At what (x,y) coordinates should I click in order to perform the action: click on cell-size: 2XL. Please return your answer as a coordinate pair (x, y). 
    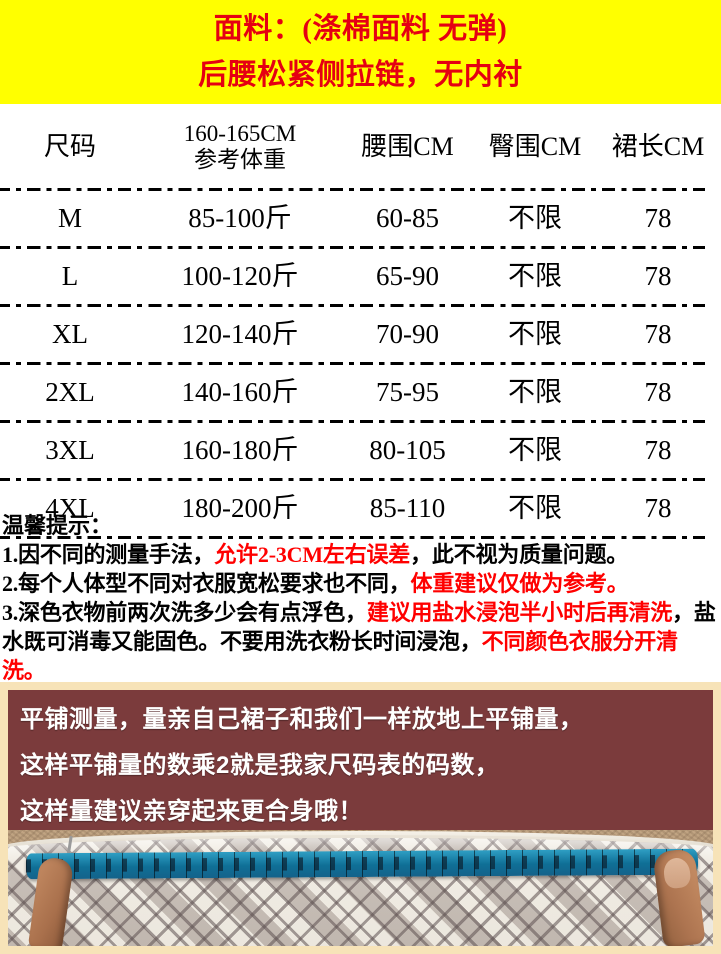
    Looking at the image, I should click on (70, 392).